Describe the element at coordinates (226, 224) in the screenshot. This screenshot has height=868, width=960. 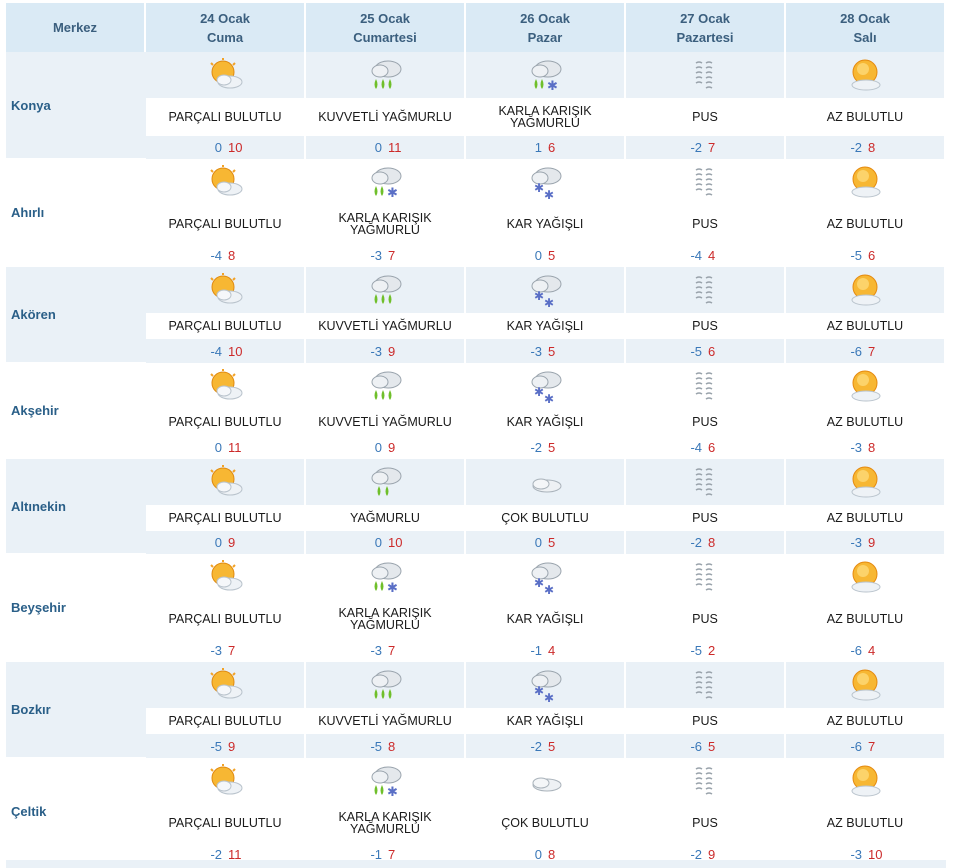
I see `weather-description: PARÇALI BULUTLU` at that location.